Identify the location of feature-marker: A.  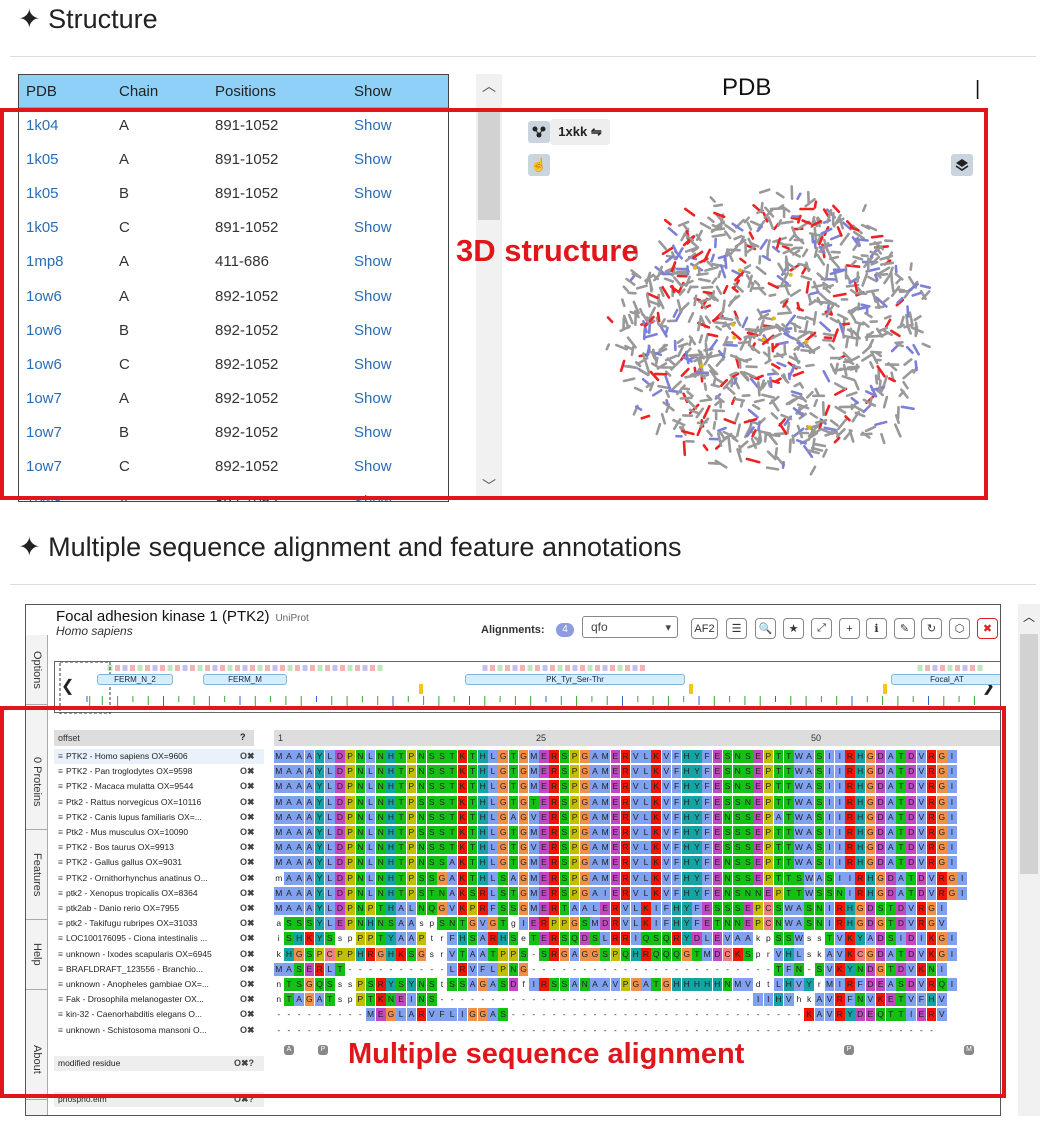
(289, 1049).